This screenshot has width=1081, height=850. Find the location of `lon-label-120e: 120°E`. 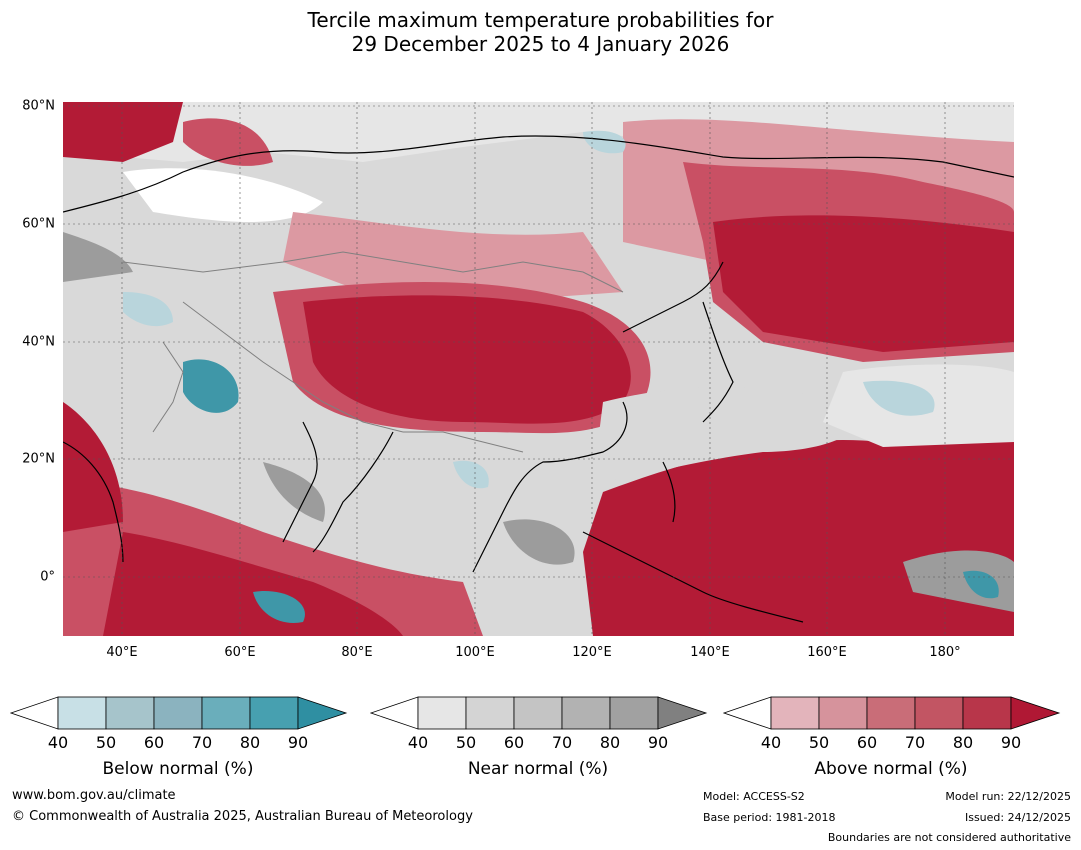

lon-label-120e: 120°E is located at coordinates (592, 652).